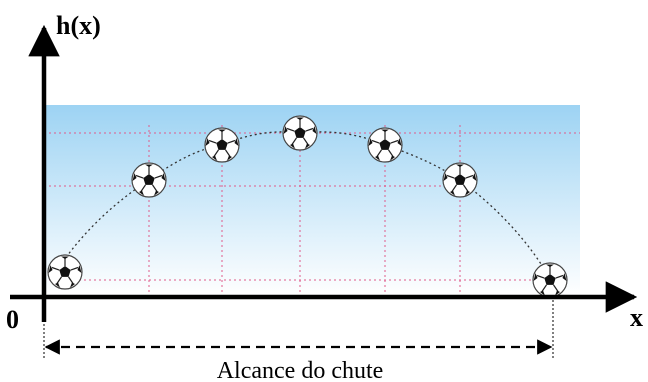 The width and height of the screenshot is (648, 382). Describe the element at coordinates (12, 319) in the screenshot. I see `origin-label: 0` at that location.